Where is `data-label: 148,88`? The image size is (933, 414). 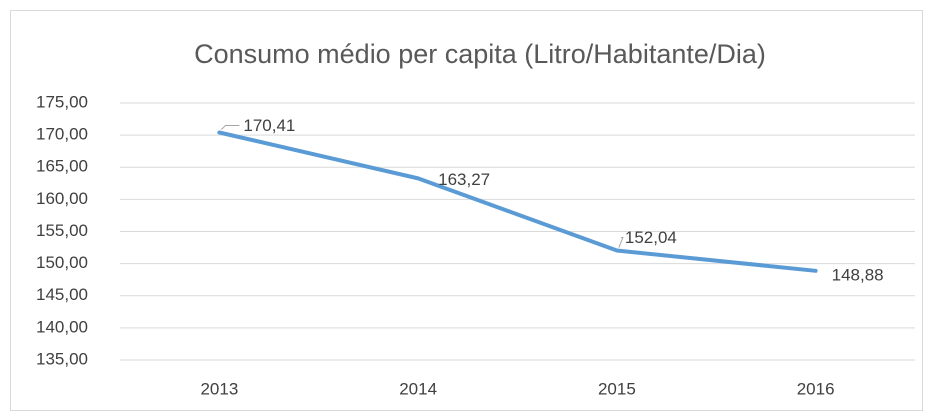
data-label: 148,88 is located at coordinates (858, 274).